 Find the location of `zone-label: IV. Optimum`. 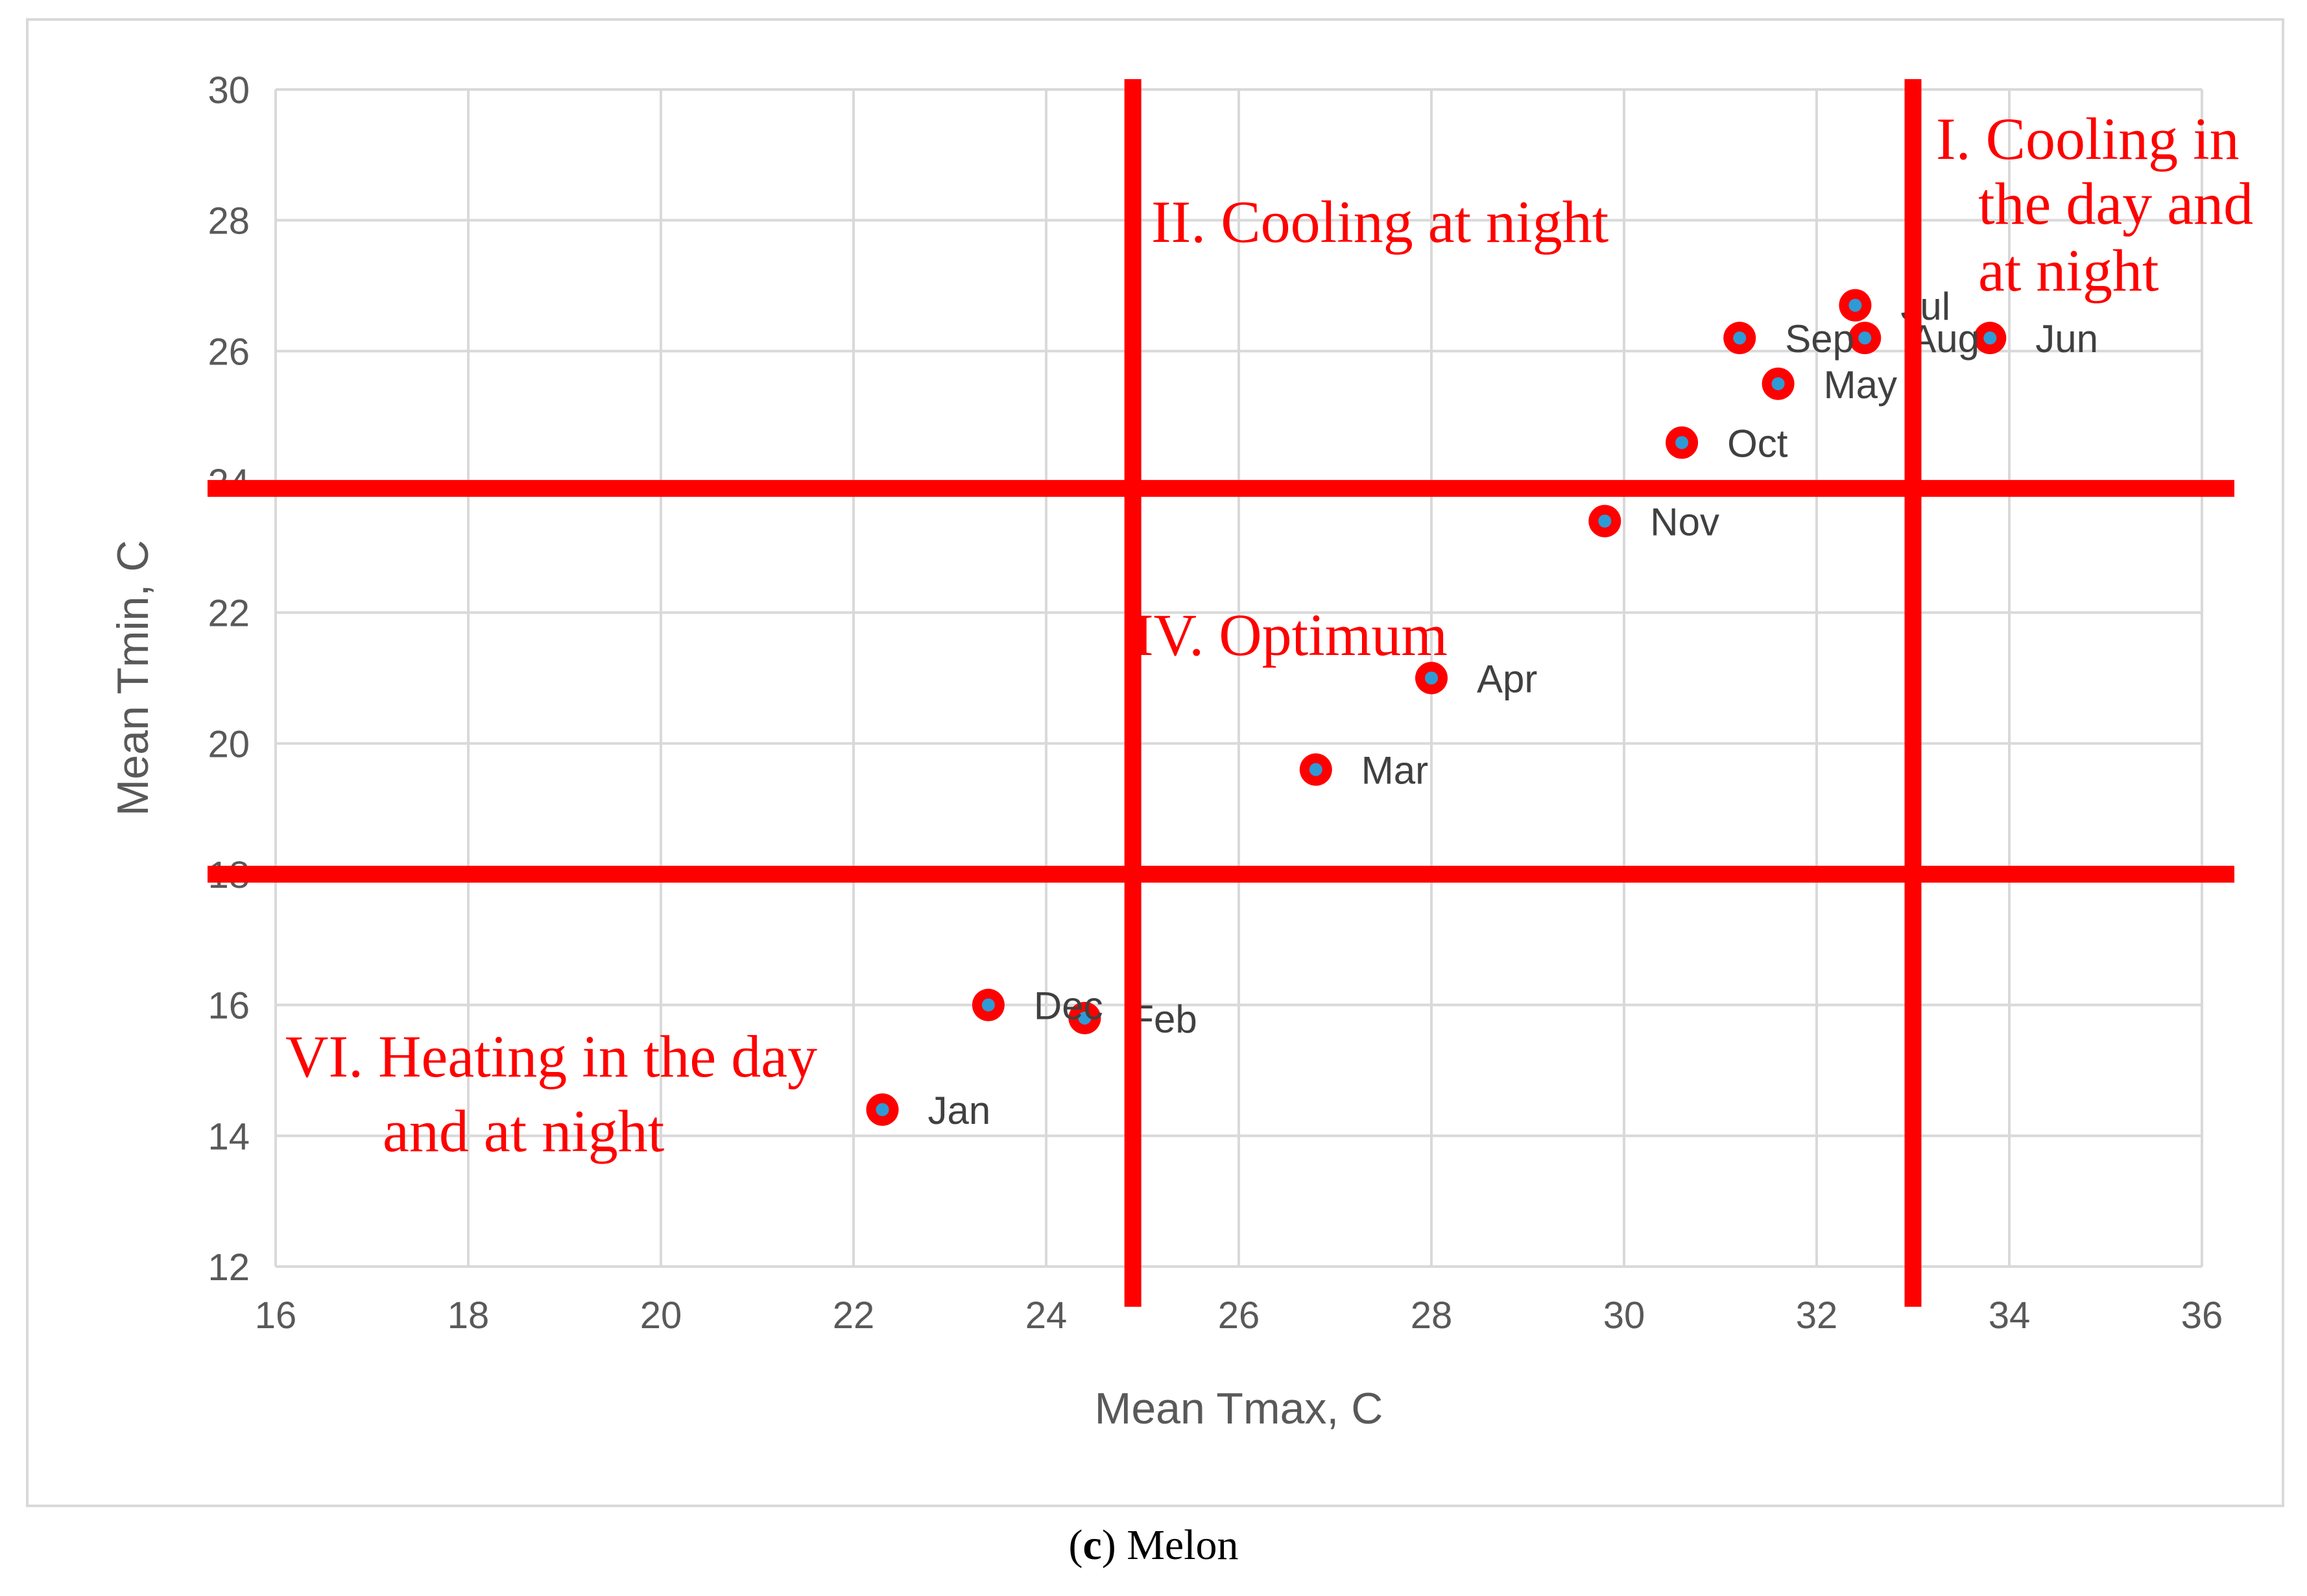

zone-label: IV. Optimum is located at coordinates (1291, 635).